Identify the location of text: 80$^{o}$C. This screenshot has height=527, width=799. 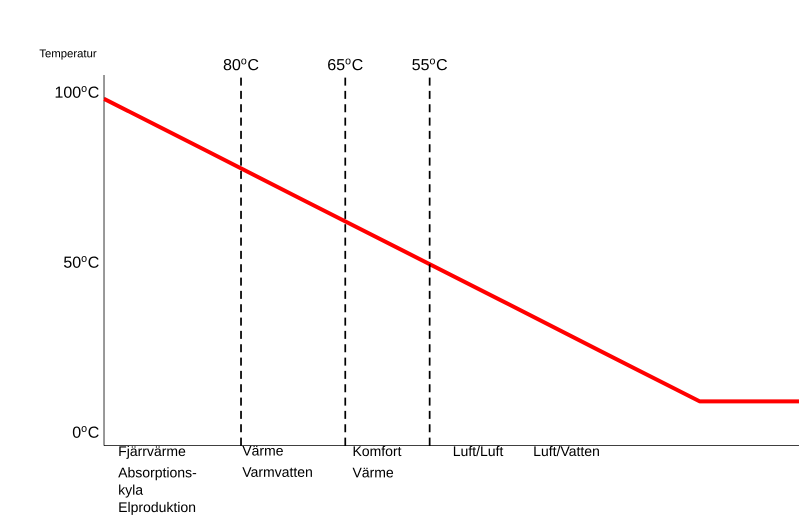
(241, 64).